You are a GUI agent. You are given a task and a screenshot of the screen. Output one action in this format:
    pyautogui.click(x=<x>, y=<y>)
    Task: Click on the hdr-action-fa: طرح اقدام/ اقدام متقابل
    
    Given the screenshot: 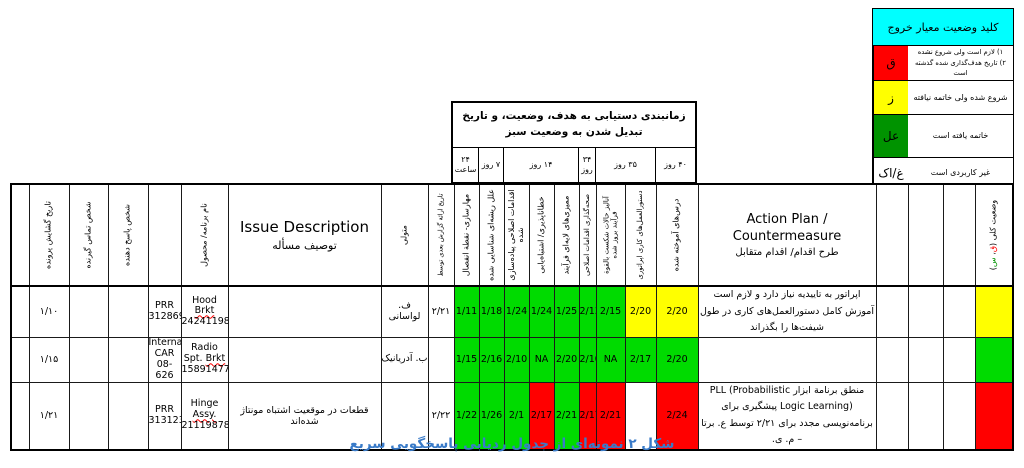 What is the action you would take?
    pyautogui.click(x=787, y=252)
    